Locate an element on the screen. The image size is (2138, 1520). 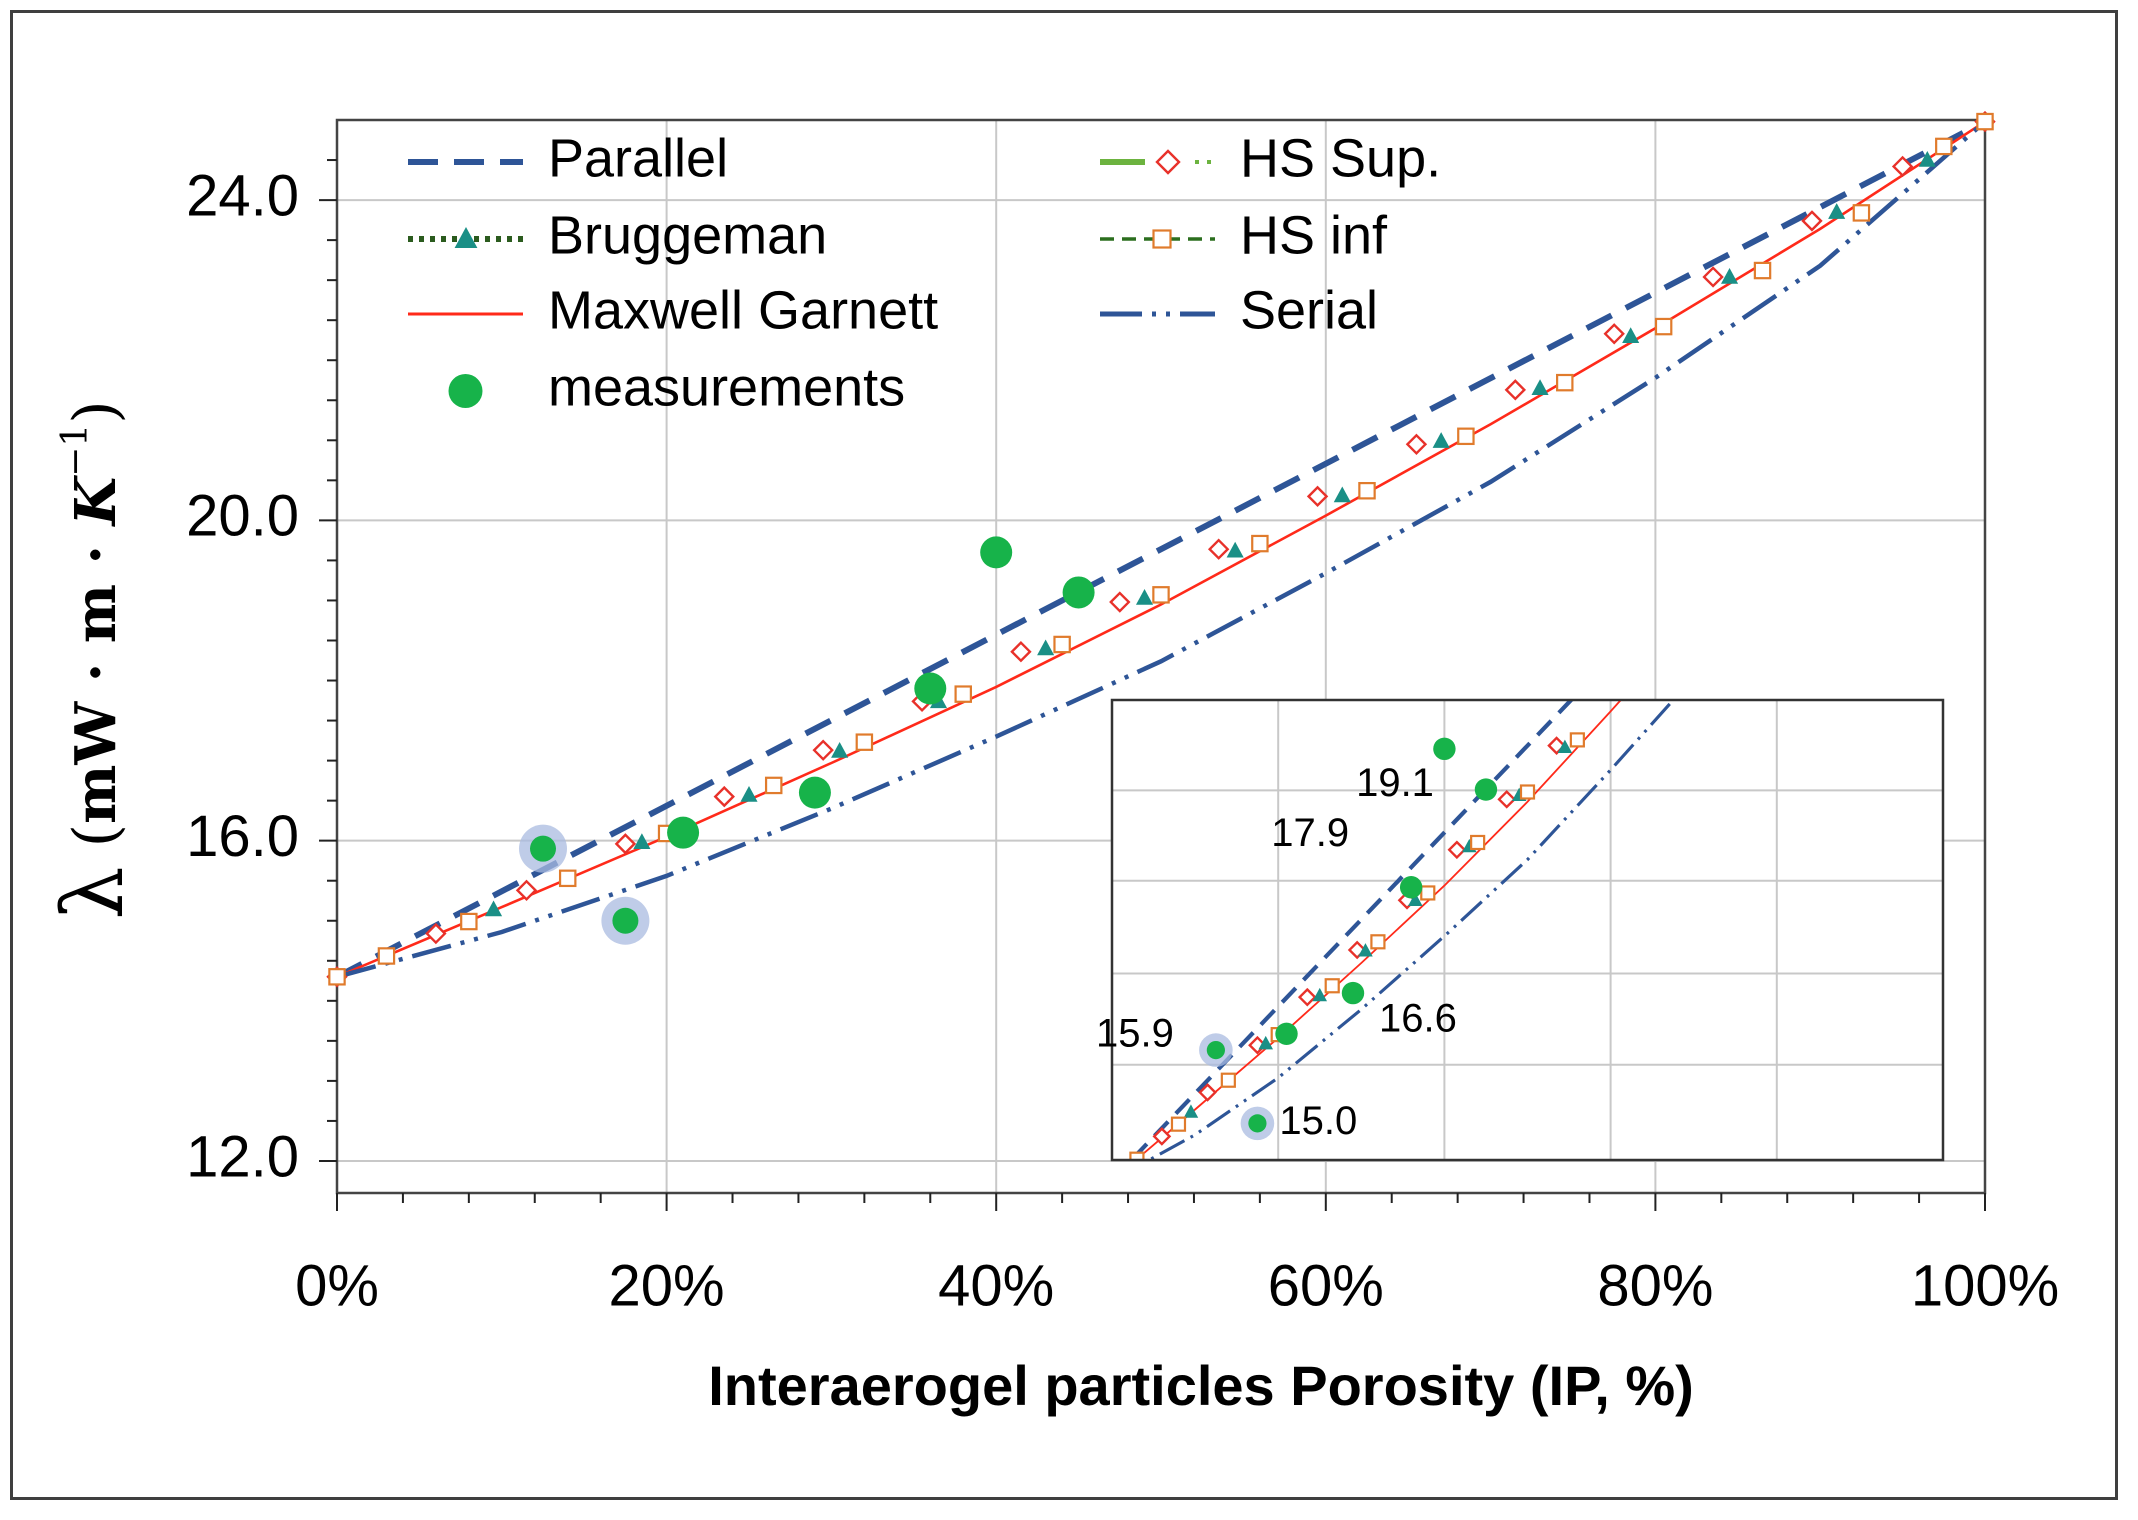
y-axis-title: λ (mW · m · K−1) is located at coordinates (93, 659).